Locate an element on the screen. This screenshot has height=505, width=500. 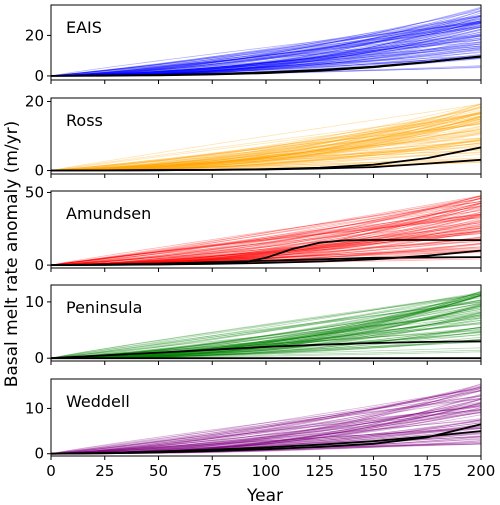
y-tick-label: 50 is located at coordinates (34, 192).